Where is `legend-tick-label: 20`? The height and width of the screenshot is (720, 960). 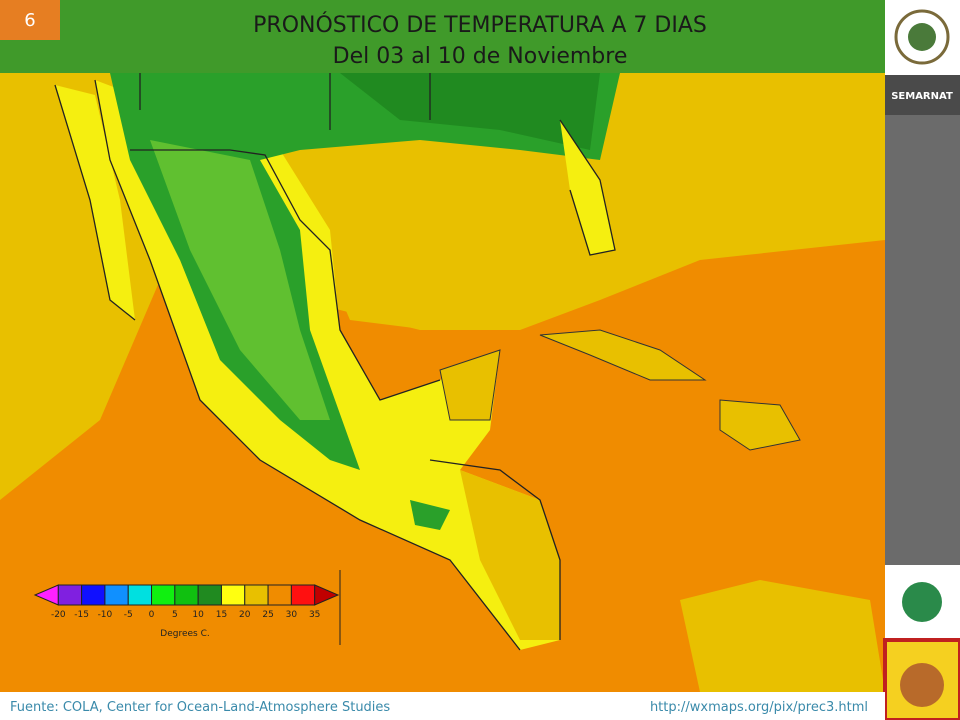 legend-tick-label: 20 is located at coordinates (245, 615).